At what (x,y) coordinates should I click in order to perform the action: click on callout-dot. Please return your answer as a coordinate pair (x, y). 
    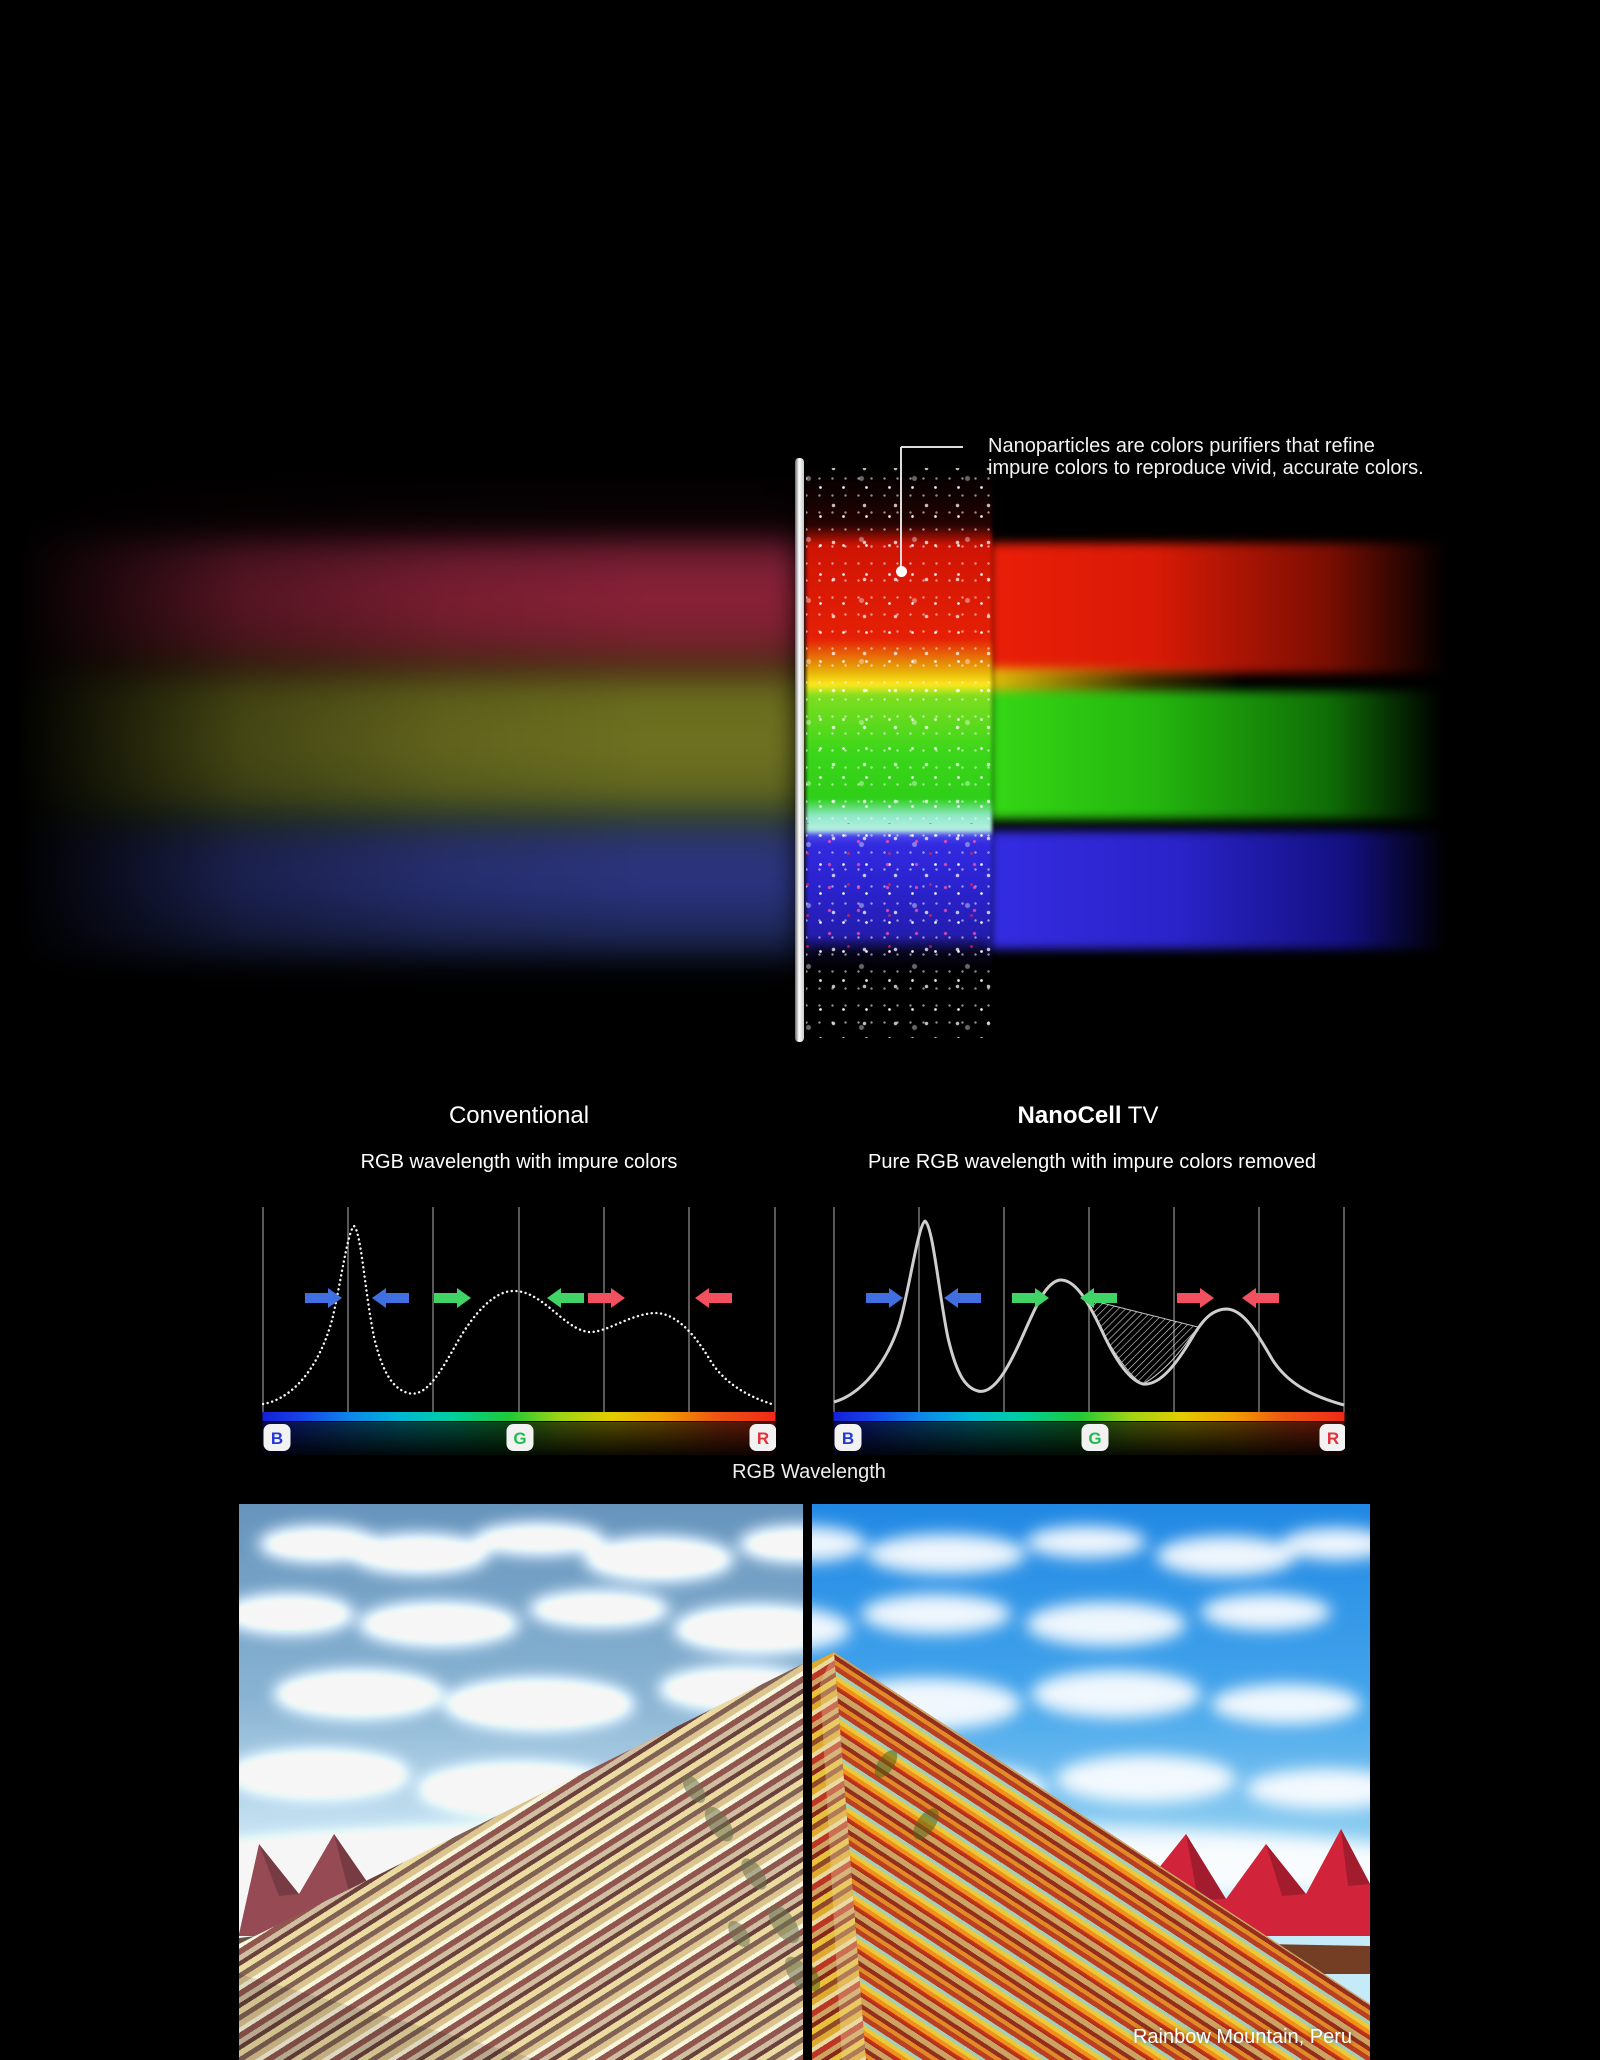
    Looking at the image, I should click on (901, 571).